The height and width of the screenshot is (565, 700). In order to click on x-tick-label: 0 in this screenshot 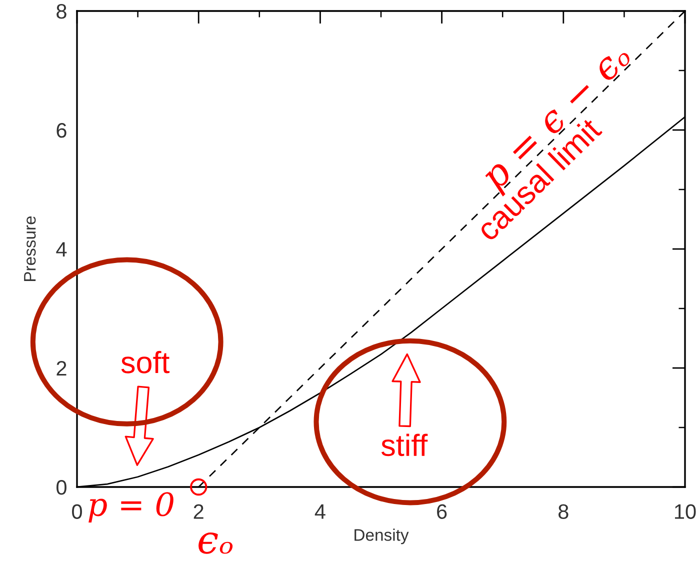, I will do `click(77, 511)`.